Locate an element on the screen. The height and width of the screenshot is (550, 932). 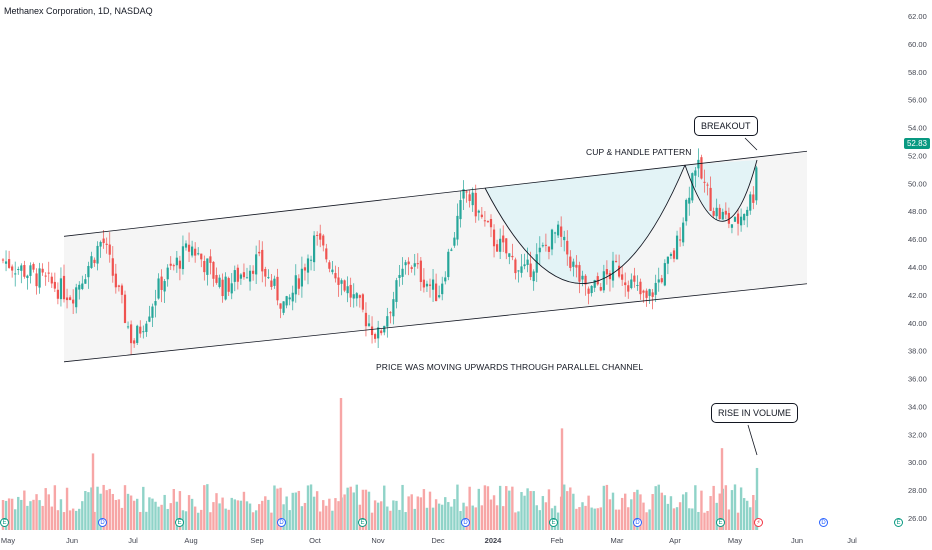
x-tick-label: Aug is located at coordinates (190, 540).